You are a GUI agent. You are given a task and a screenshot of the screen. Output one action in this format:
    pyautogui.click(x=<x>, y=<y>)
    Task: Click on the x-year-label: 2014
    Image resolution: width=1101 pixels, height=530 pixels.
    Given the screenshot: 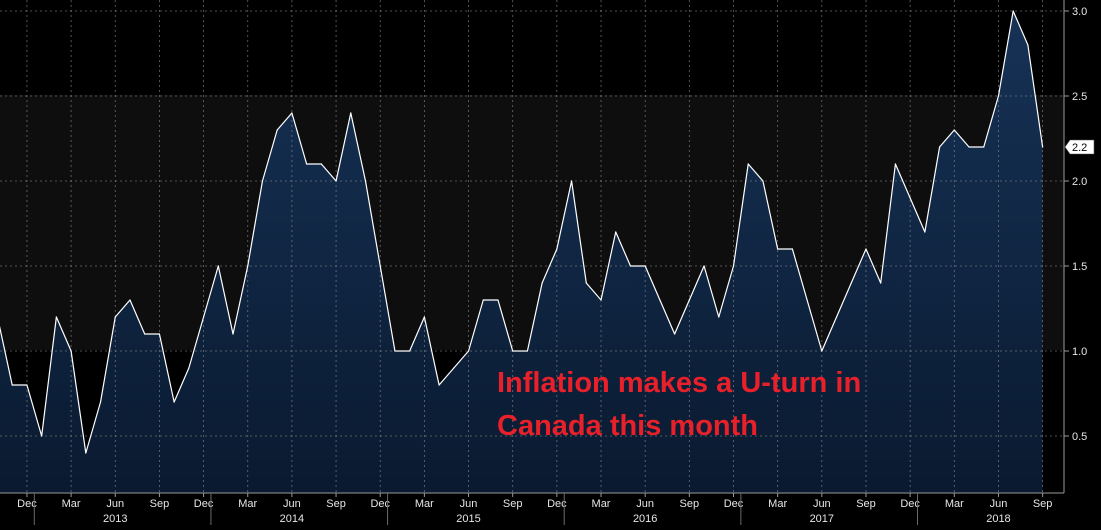 What is the action you would take?
    pyautogui.click(x=292, y=519)
    